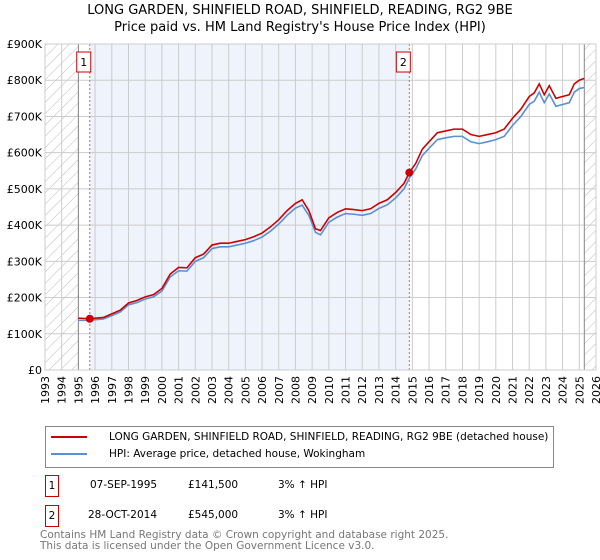  What do you see at coordinates (212, 390) in the screenshot?
I see `x-tick-label: 2003` at bounding box center [212, 390].